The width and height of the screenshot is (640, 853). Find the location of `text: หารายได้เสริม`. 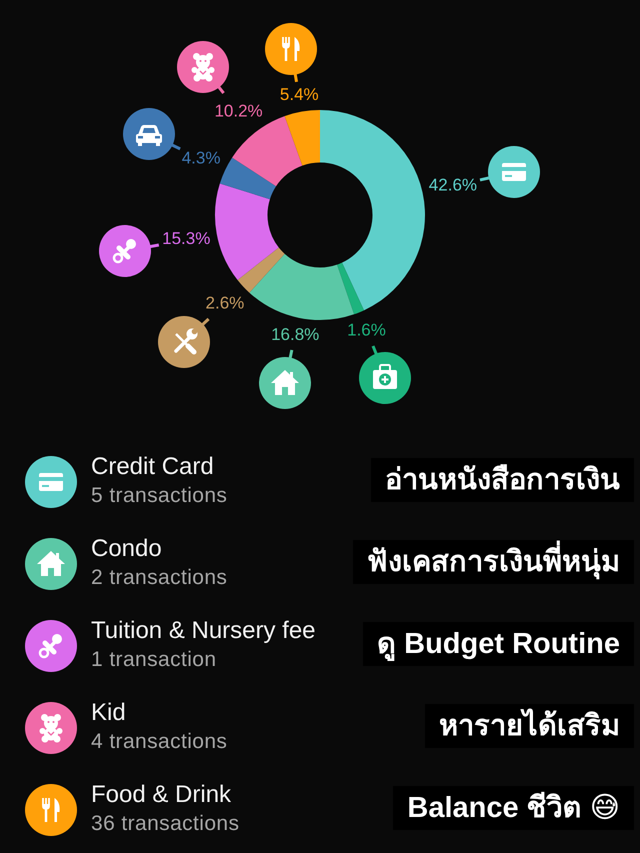

text: หารายได้เสริม is located at coordinates (529, 726).